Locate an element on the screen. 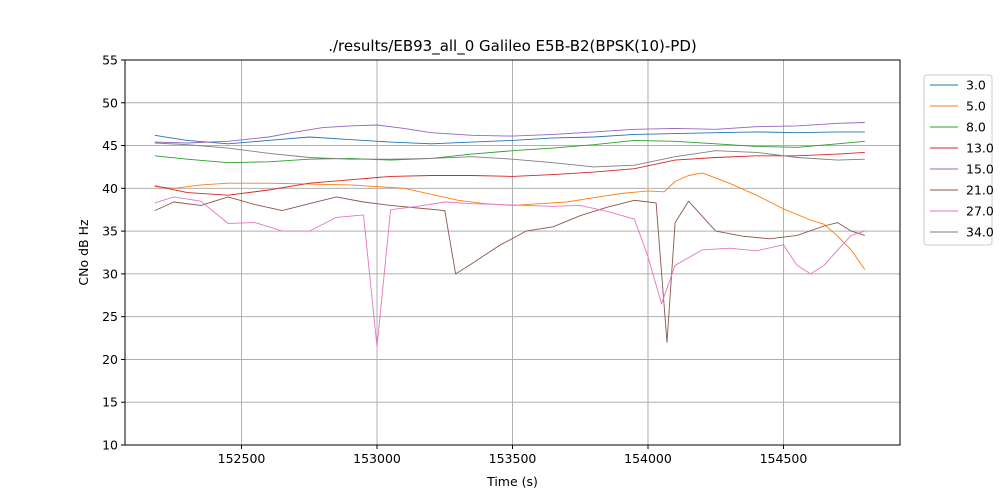 The image size is (1000, 504). x-tick-label: 153000 is located at coordinates (377, 458).